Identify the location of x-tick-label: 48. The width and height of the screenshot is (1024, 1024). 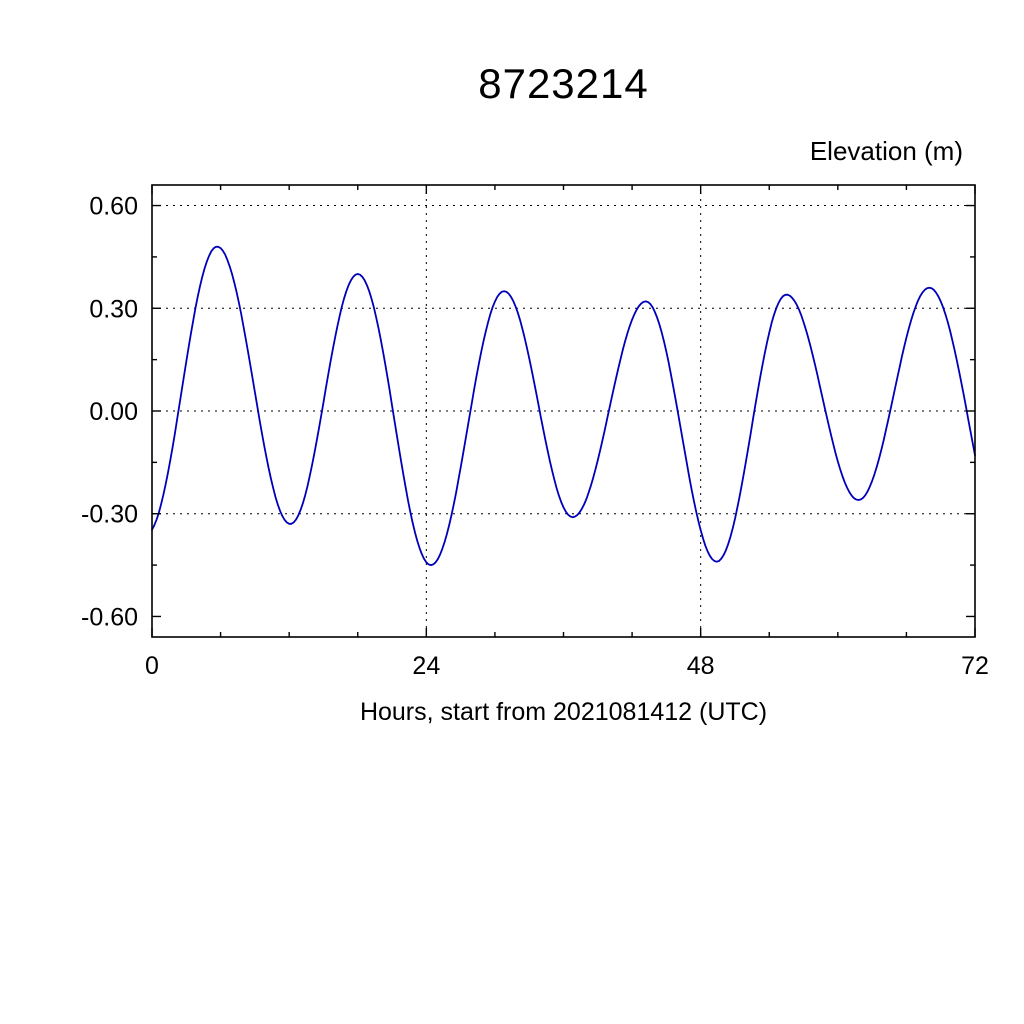
(701, 666).